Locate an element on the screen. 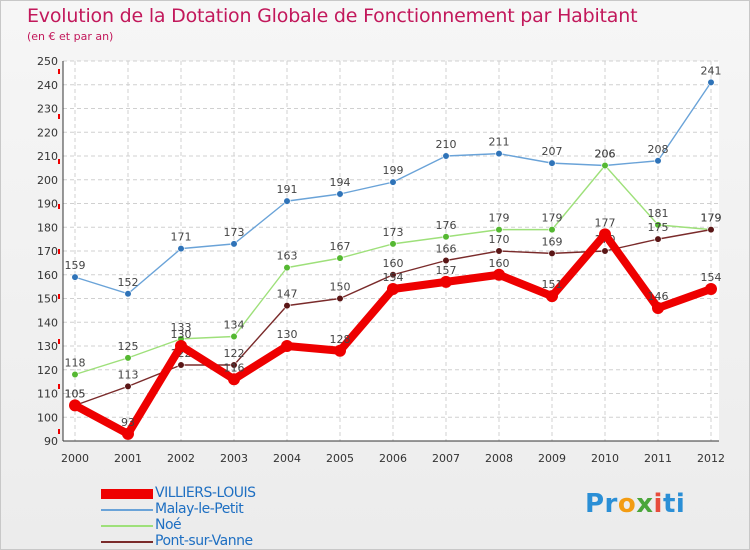 This screenshot has height=550, width=750. legend-label: VILLIERS-LOUIS is located at coordinates (205, 493).